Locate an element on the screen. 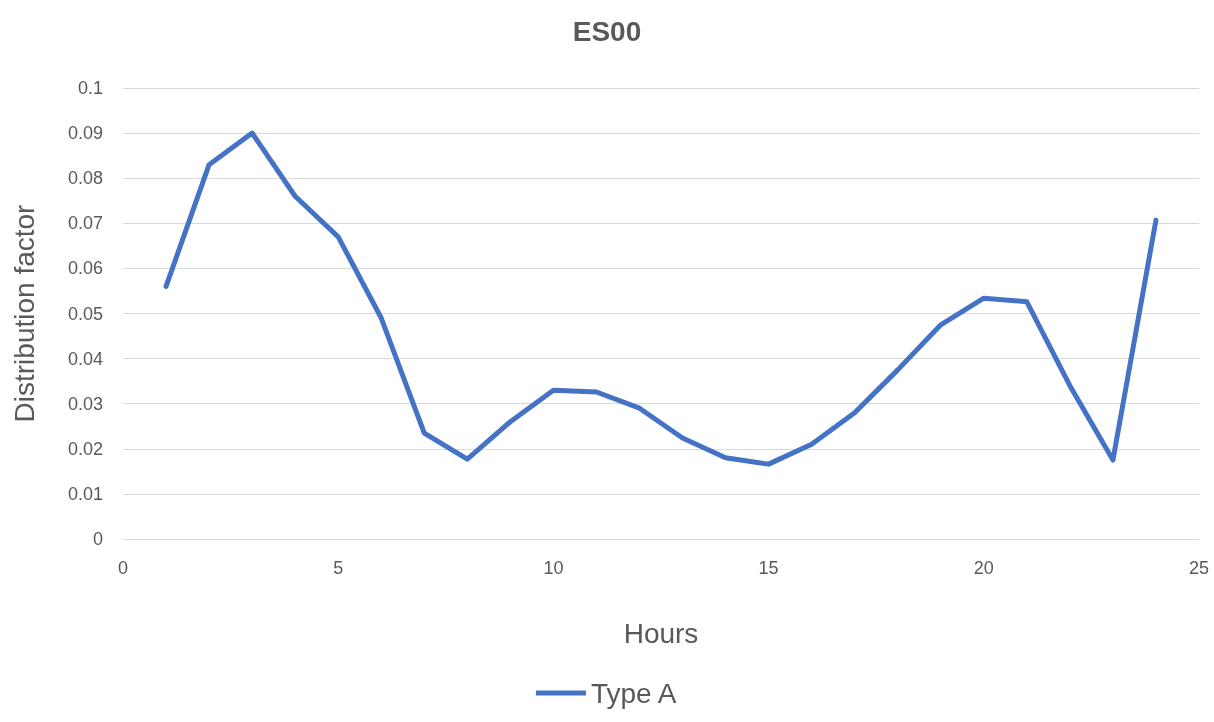  chart-title: ES00 is located at coordinates (607, 31).